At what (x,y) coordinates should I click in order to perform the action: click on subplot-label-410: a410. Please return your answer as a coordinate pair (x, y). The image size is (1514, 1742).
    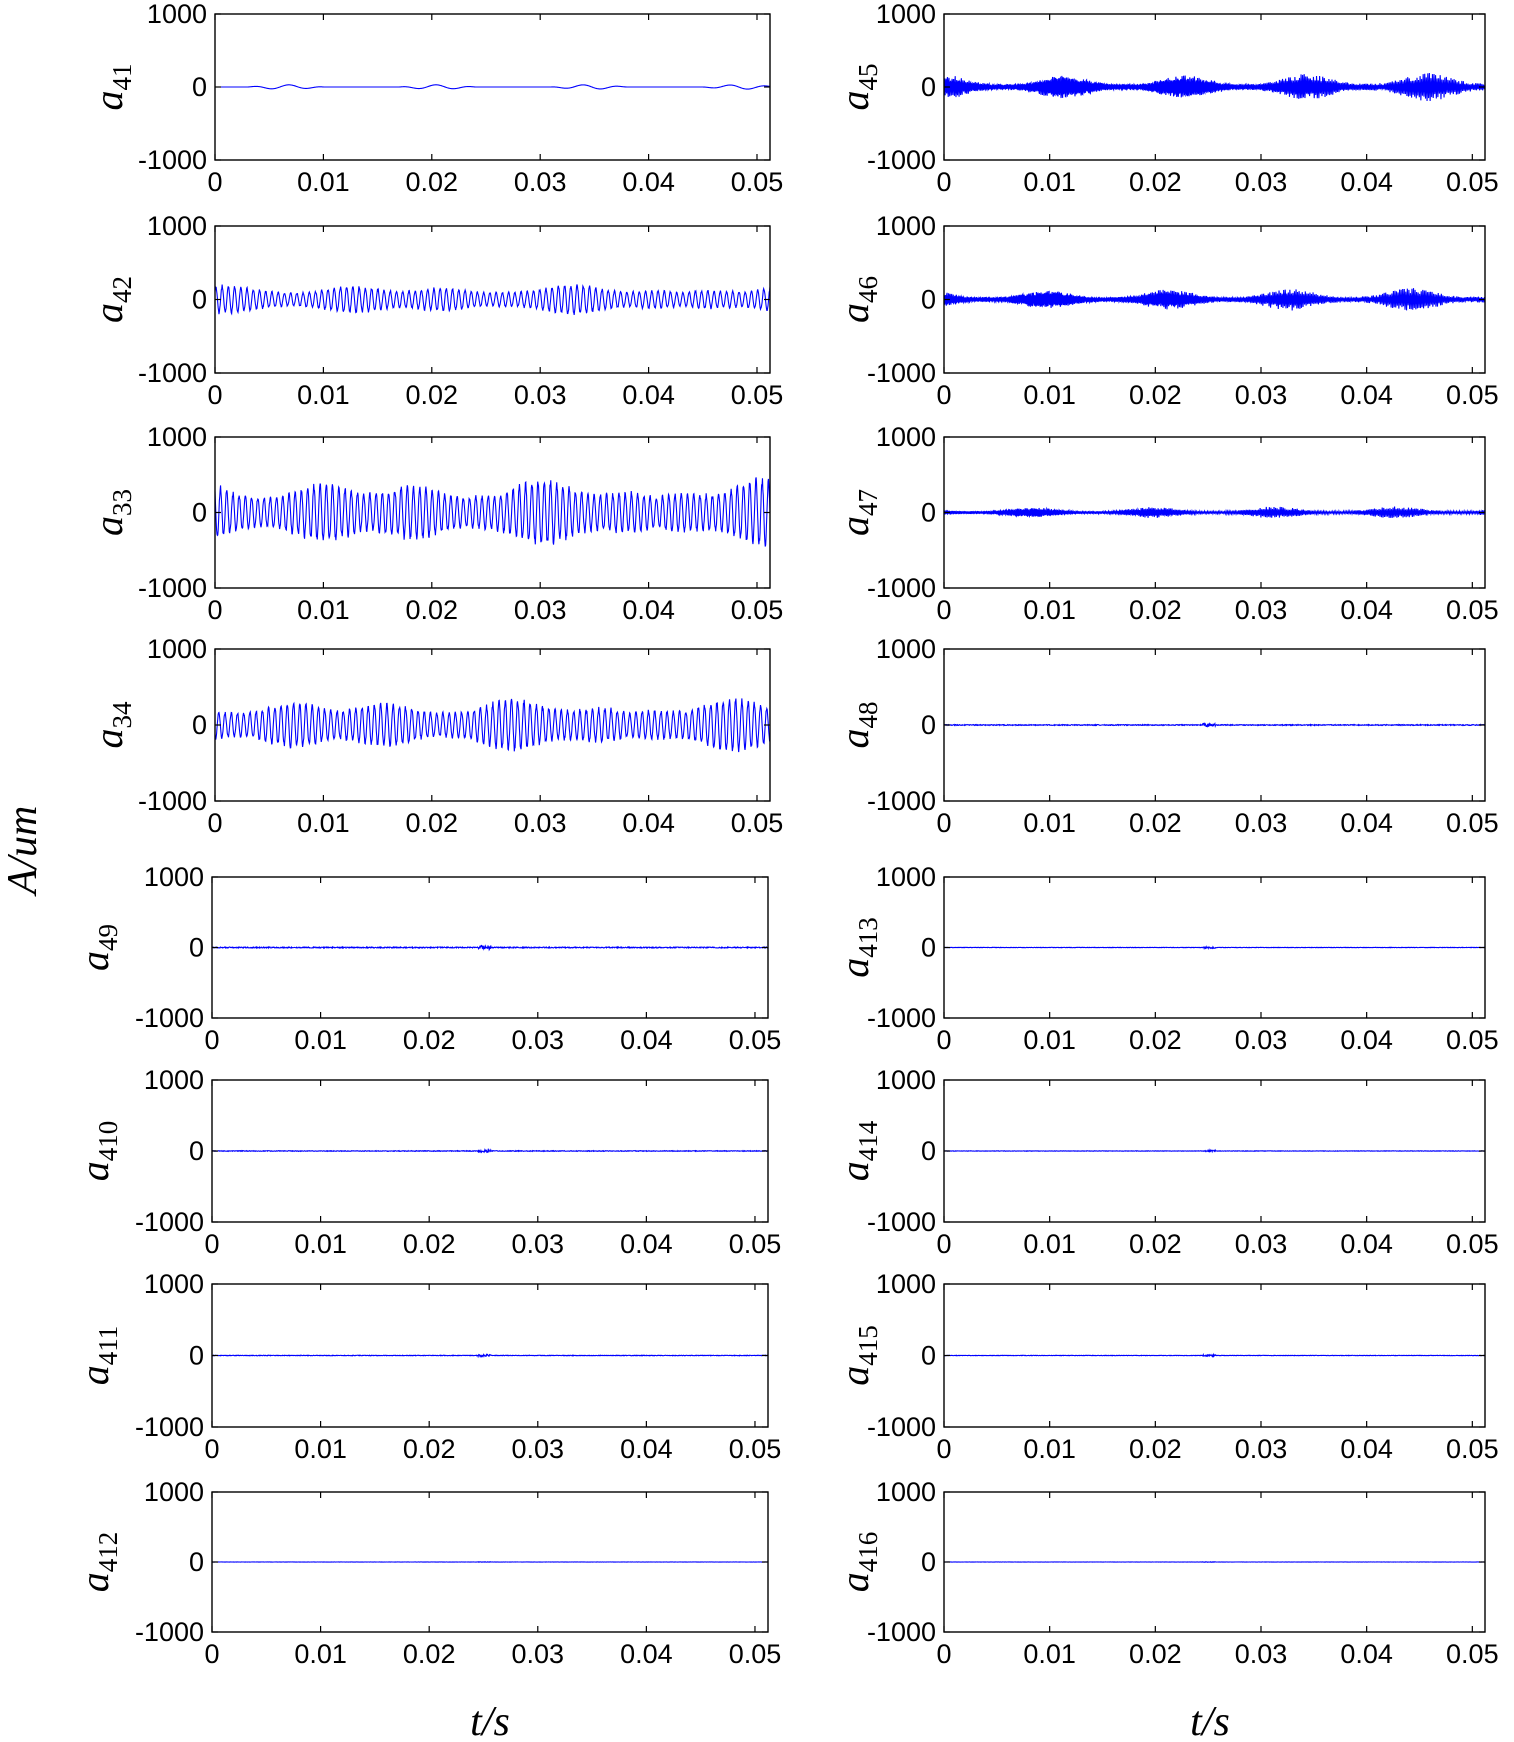
    Looking at the image, I should click on (97, 1151).